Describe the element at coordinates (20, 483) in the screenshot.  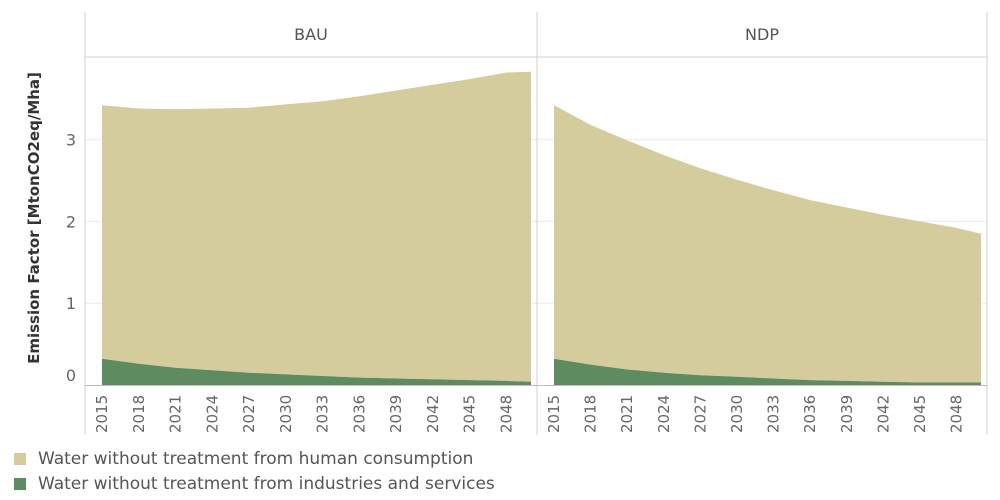
I see `legend-swatch-industry` at that location.